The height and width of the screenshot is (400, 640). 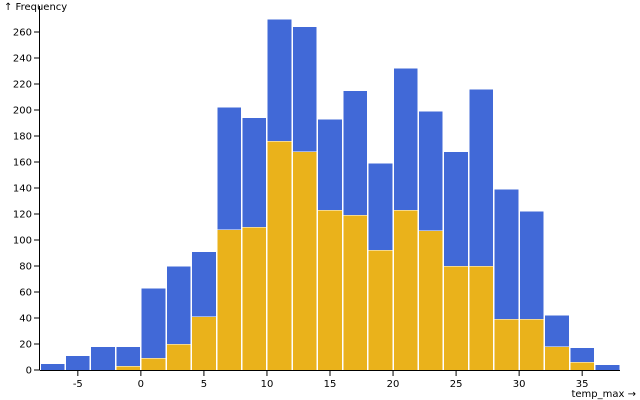 What do you see at coordinates (25, 345) in the screenshot?
I see `y-tick-label-1: 20` at bounding box center [25, 345].